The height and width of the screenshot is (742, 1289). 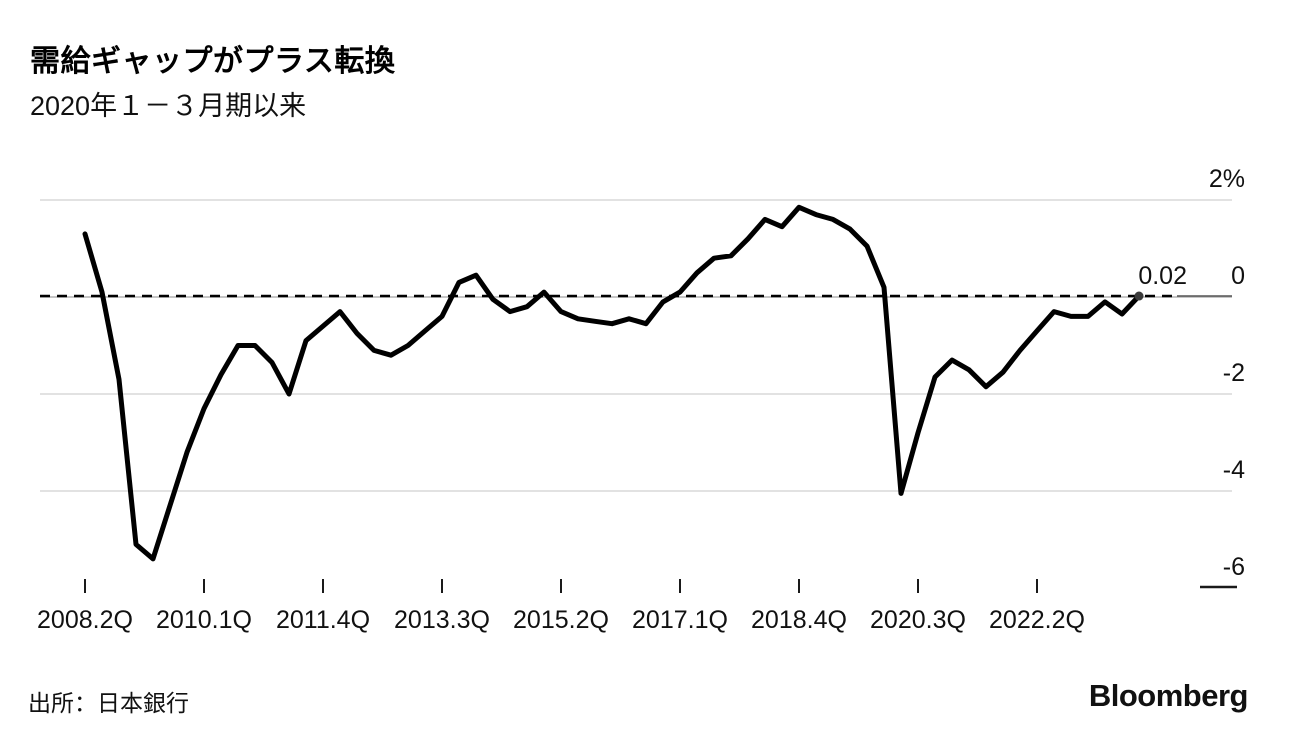 What do you see at coordinates (1234, 567) in the screenshot?
I see `y-axis-label: -6` at bounding box center [1234, 567].